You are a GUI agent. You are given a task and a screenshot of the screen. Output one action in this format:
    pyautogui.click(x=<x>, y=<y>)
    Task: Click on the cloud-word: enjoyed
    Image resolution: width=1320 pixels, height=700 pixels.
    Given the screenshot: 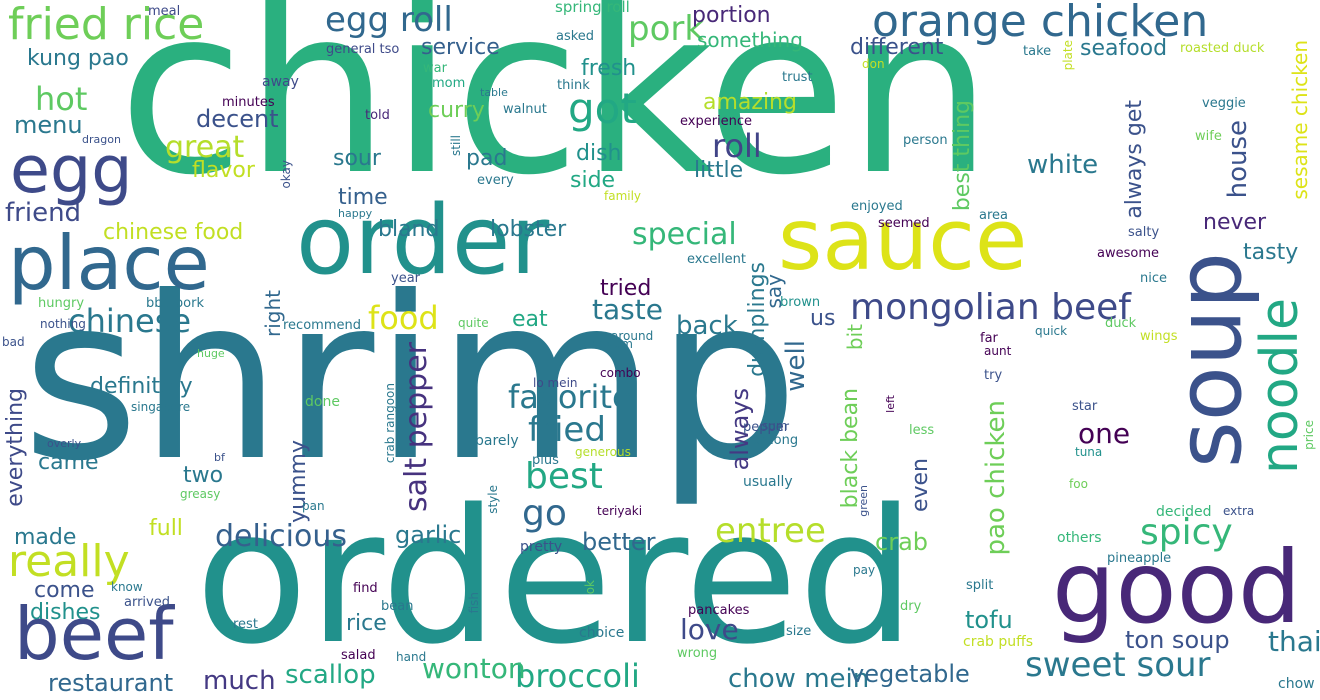 What is the action you would take?
    pyautogui.click(x=877, y=206)
    